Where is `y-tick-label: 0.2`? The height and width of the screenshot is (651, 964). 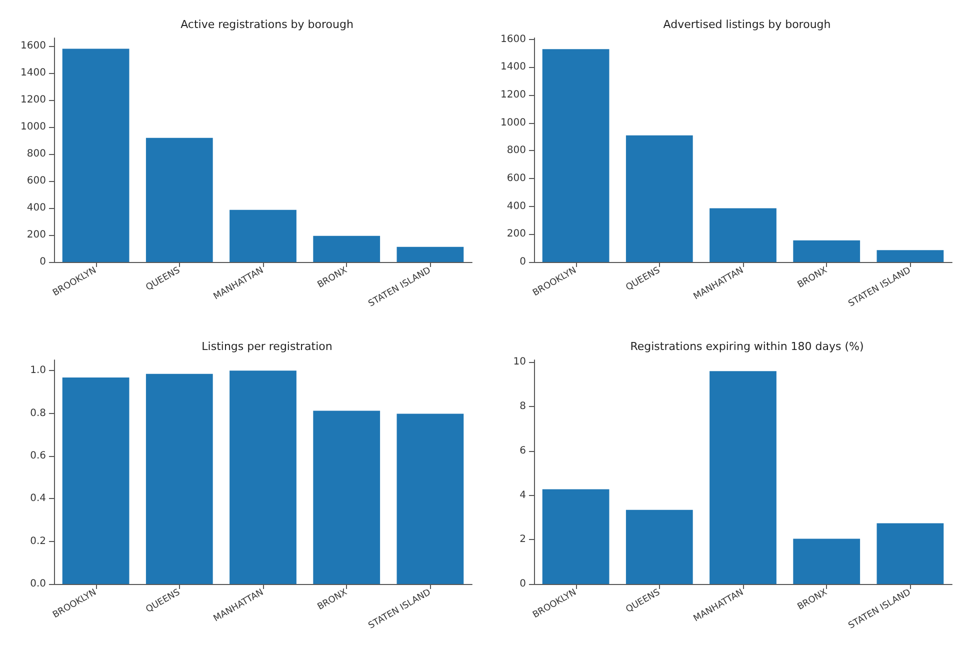
y-tick-label: 0.2 is located at coordinates (38, 541).